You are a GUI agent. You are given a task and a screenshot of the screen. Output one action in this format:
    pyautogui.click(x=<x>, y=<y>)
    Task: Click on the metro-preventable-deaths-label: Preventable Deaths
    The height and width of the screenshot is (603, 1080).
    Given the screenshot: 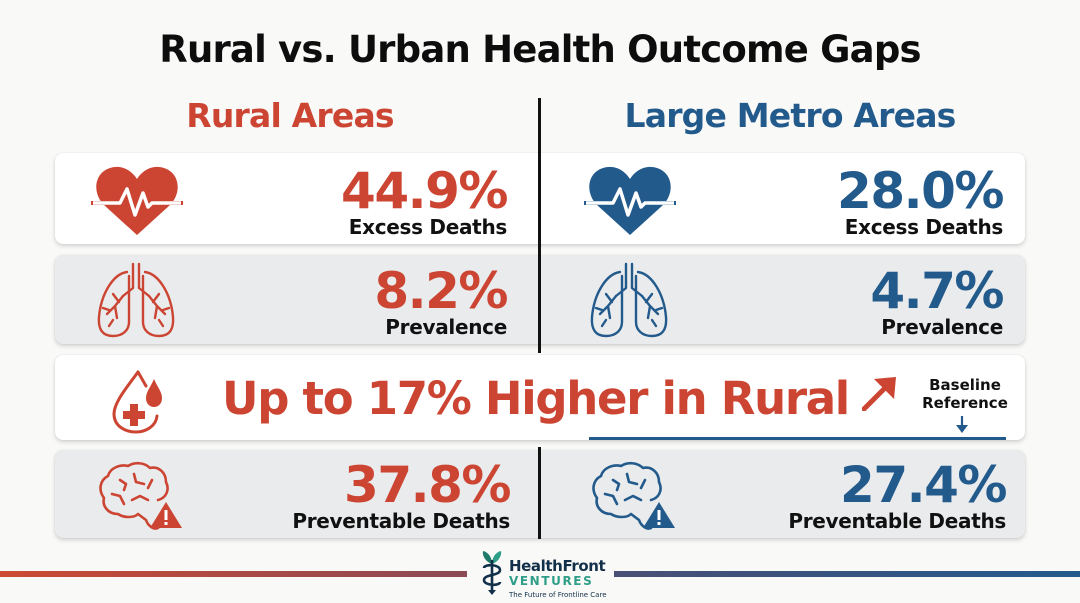 What is the action you would take?
    pyautogui.click(x=897, y=521)
    